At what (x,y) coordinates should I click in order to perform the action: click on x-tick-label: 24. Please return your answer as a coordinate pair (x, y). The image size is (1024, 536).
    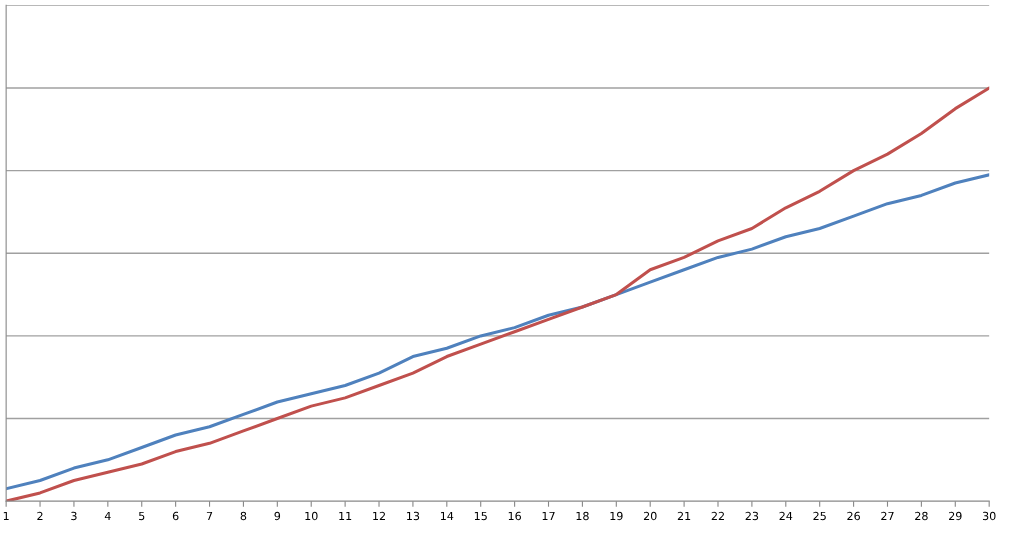
    Looking at the image, I should click on (786, 516).